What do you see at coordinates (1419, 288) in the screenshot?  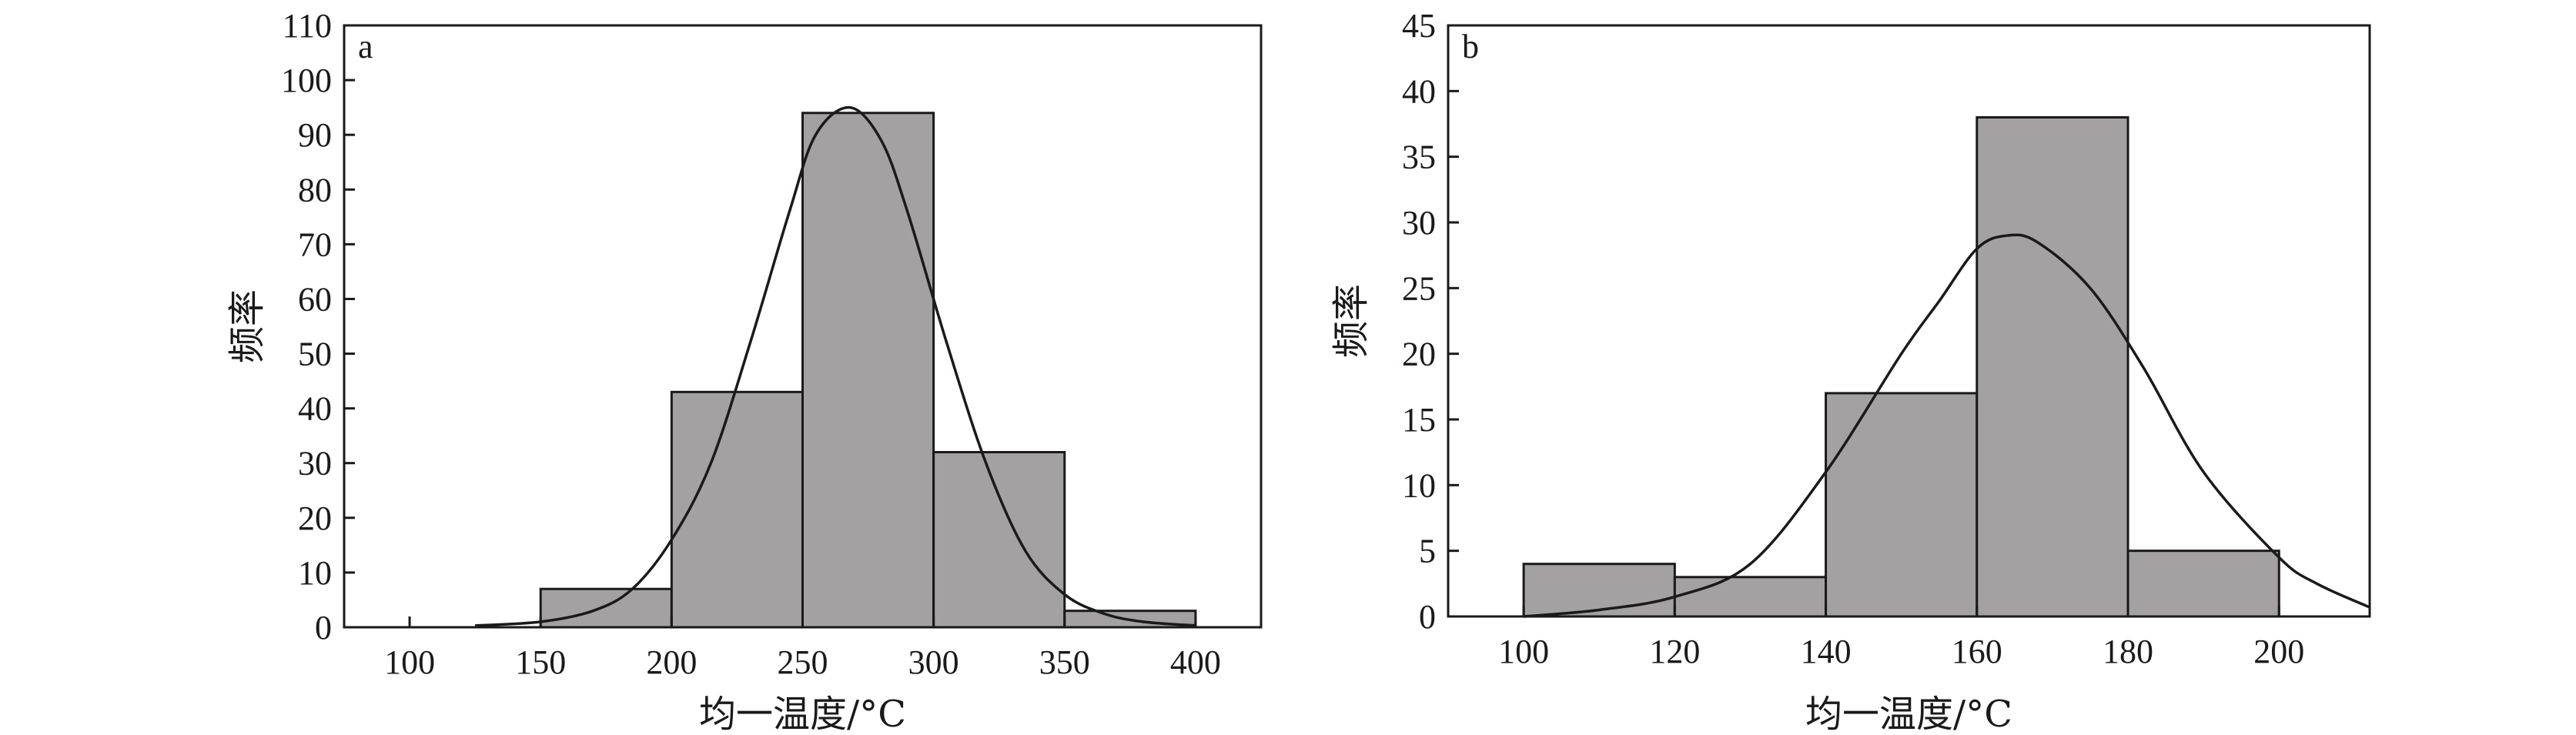 I see `y-tick-label: 25` at bounding box center [1419, 288].